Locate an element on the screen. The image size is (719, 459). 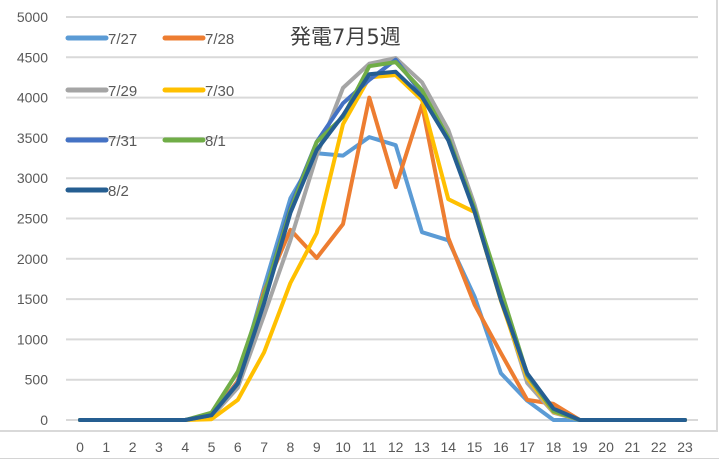
x-tick-label: 9 is located at coordinates (317, 447).